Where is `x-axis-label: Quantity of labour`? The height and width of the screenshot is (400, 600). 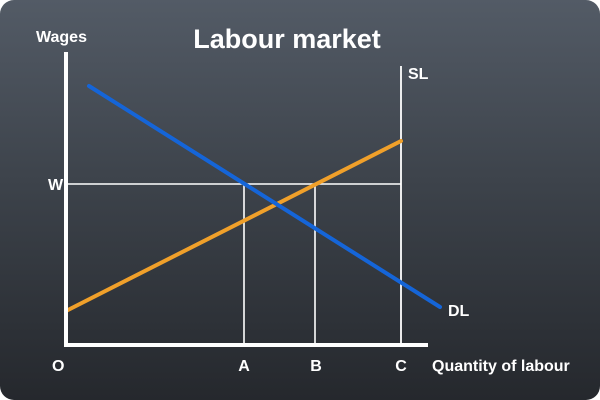
x-axis-label: Quantity of labour is located at coordinates (501, 366).